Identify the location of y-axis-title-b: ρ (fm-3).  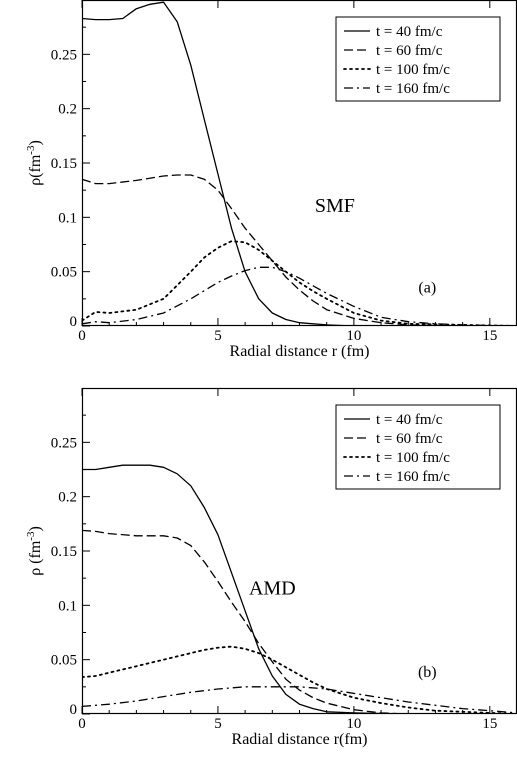
(34, 551).